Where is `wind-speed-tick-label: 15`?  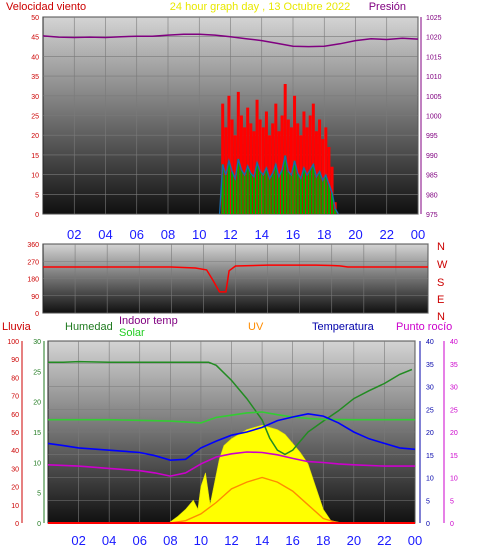 wind-speed-tick-label: 15 is located at coordinates (35, 156).